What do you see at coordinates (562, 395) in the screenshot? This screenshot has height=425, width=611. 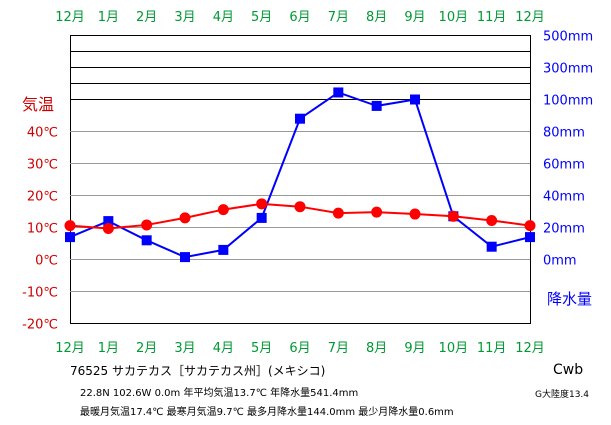 I see `continentality-index: G大陸度13.4` at bounding box center [562, 395].